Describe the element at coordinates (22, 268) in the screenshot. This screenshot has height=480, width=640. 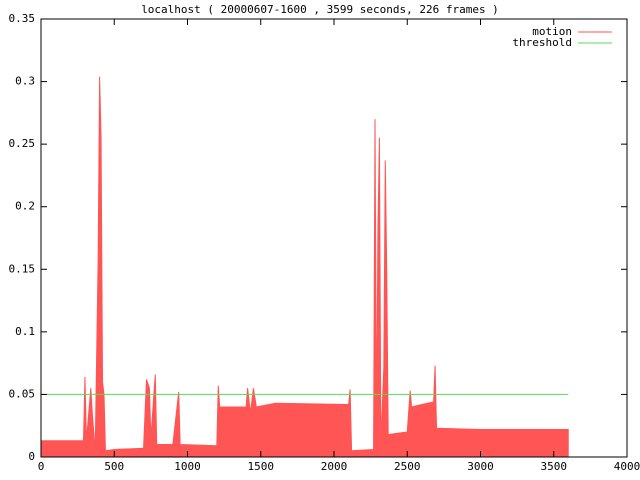
I see `y-tick-label: 0.15` at that location.